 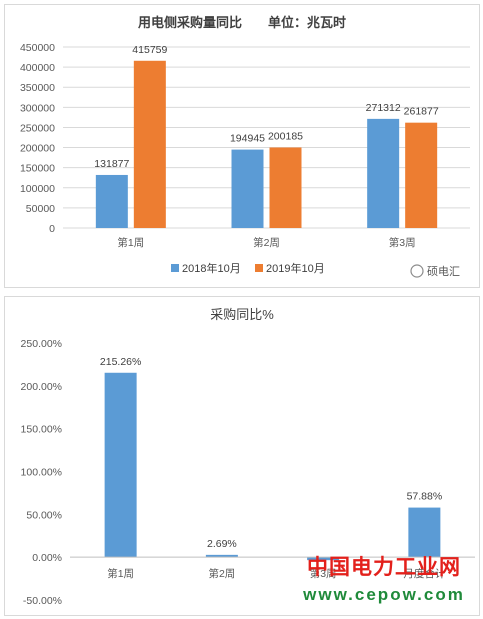 I want to click on data-label: 2.69%, so click(x=222, y=544).